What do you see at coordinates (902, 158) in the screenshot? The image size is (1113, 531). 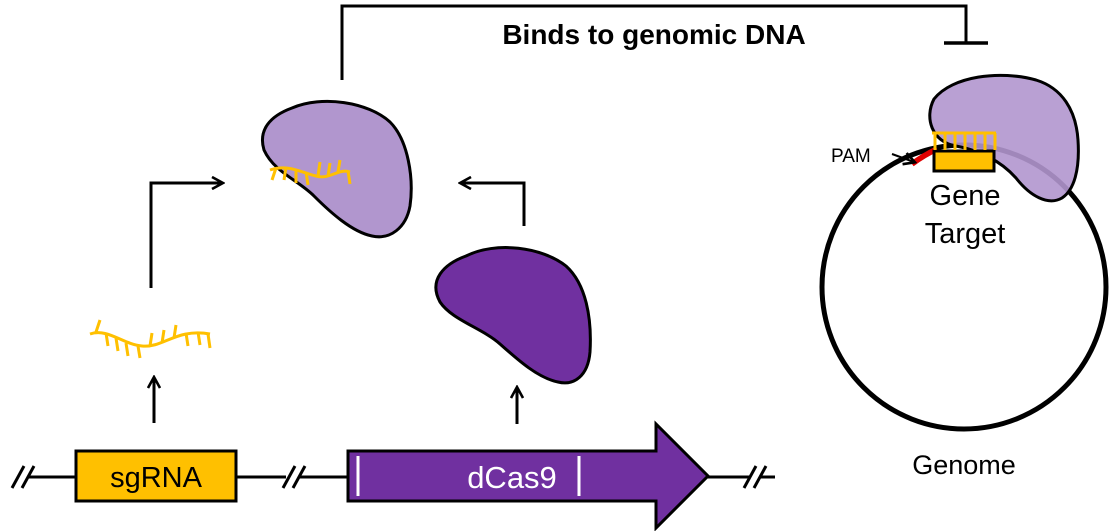 I see `pam-arrow-icon` at bounding box center [902, 158].